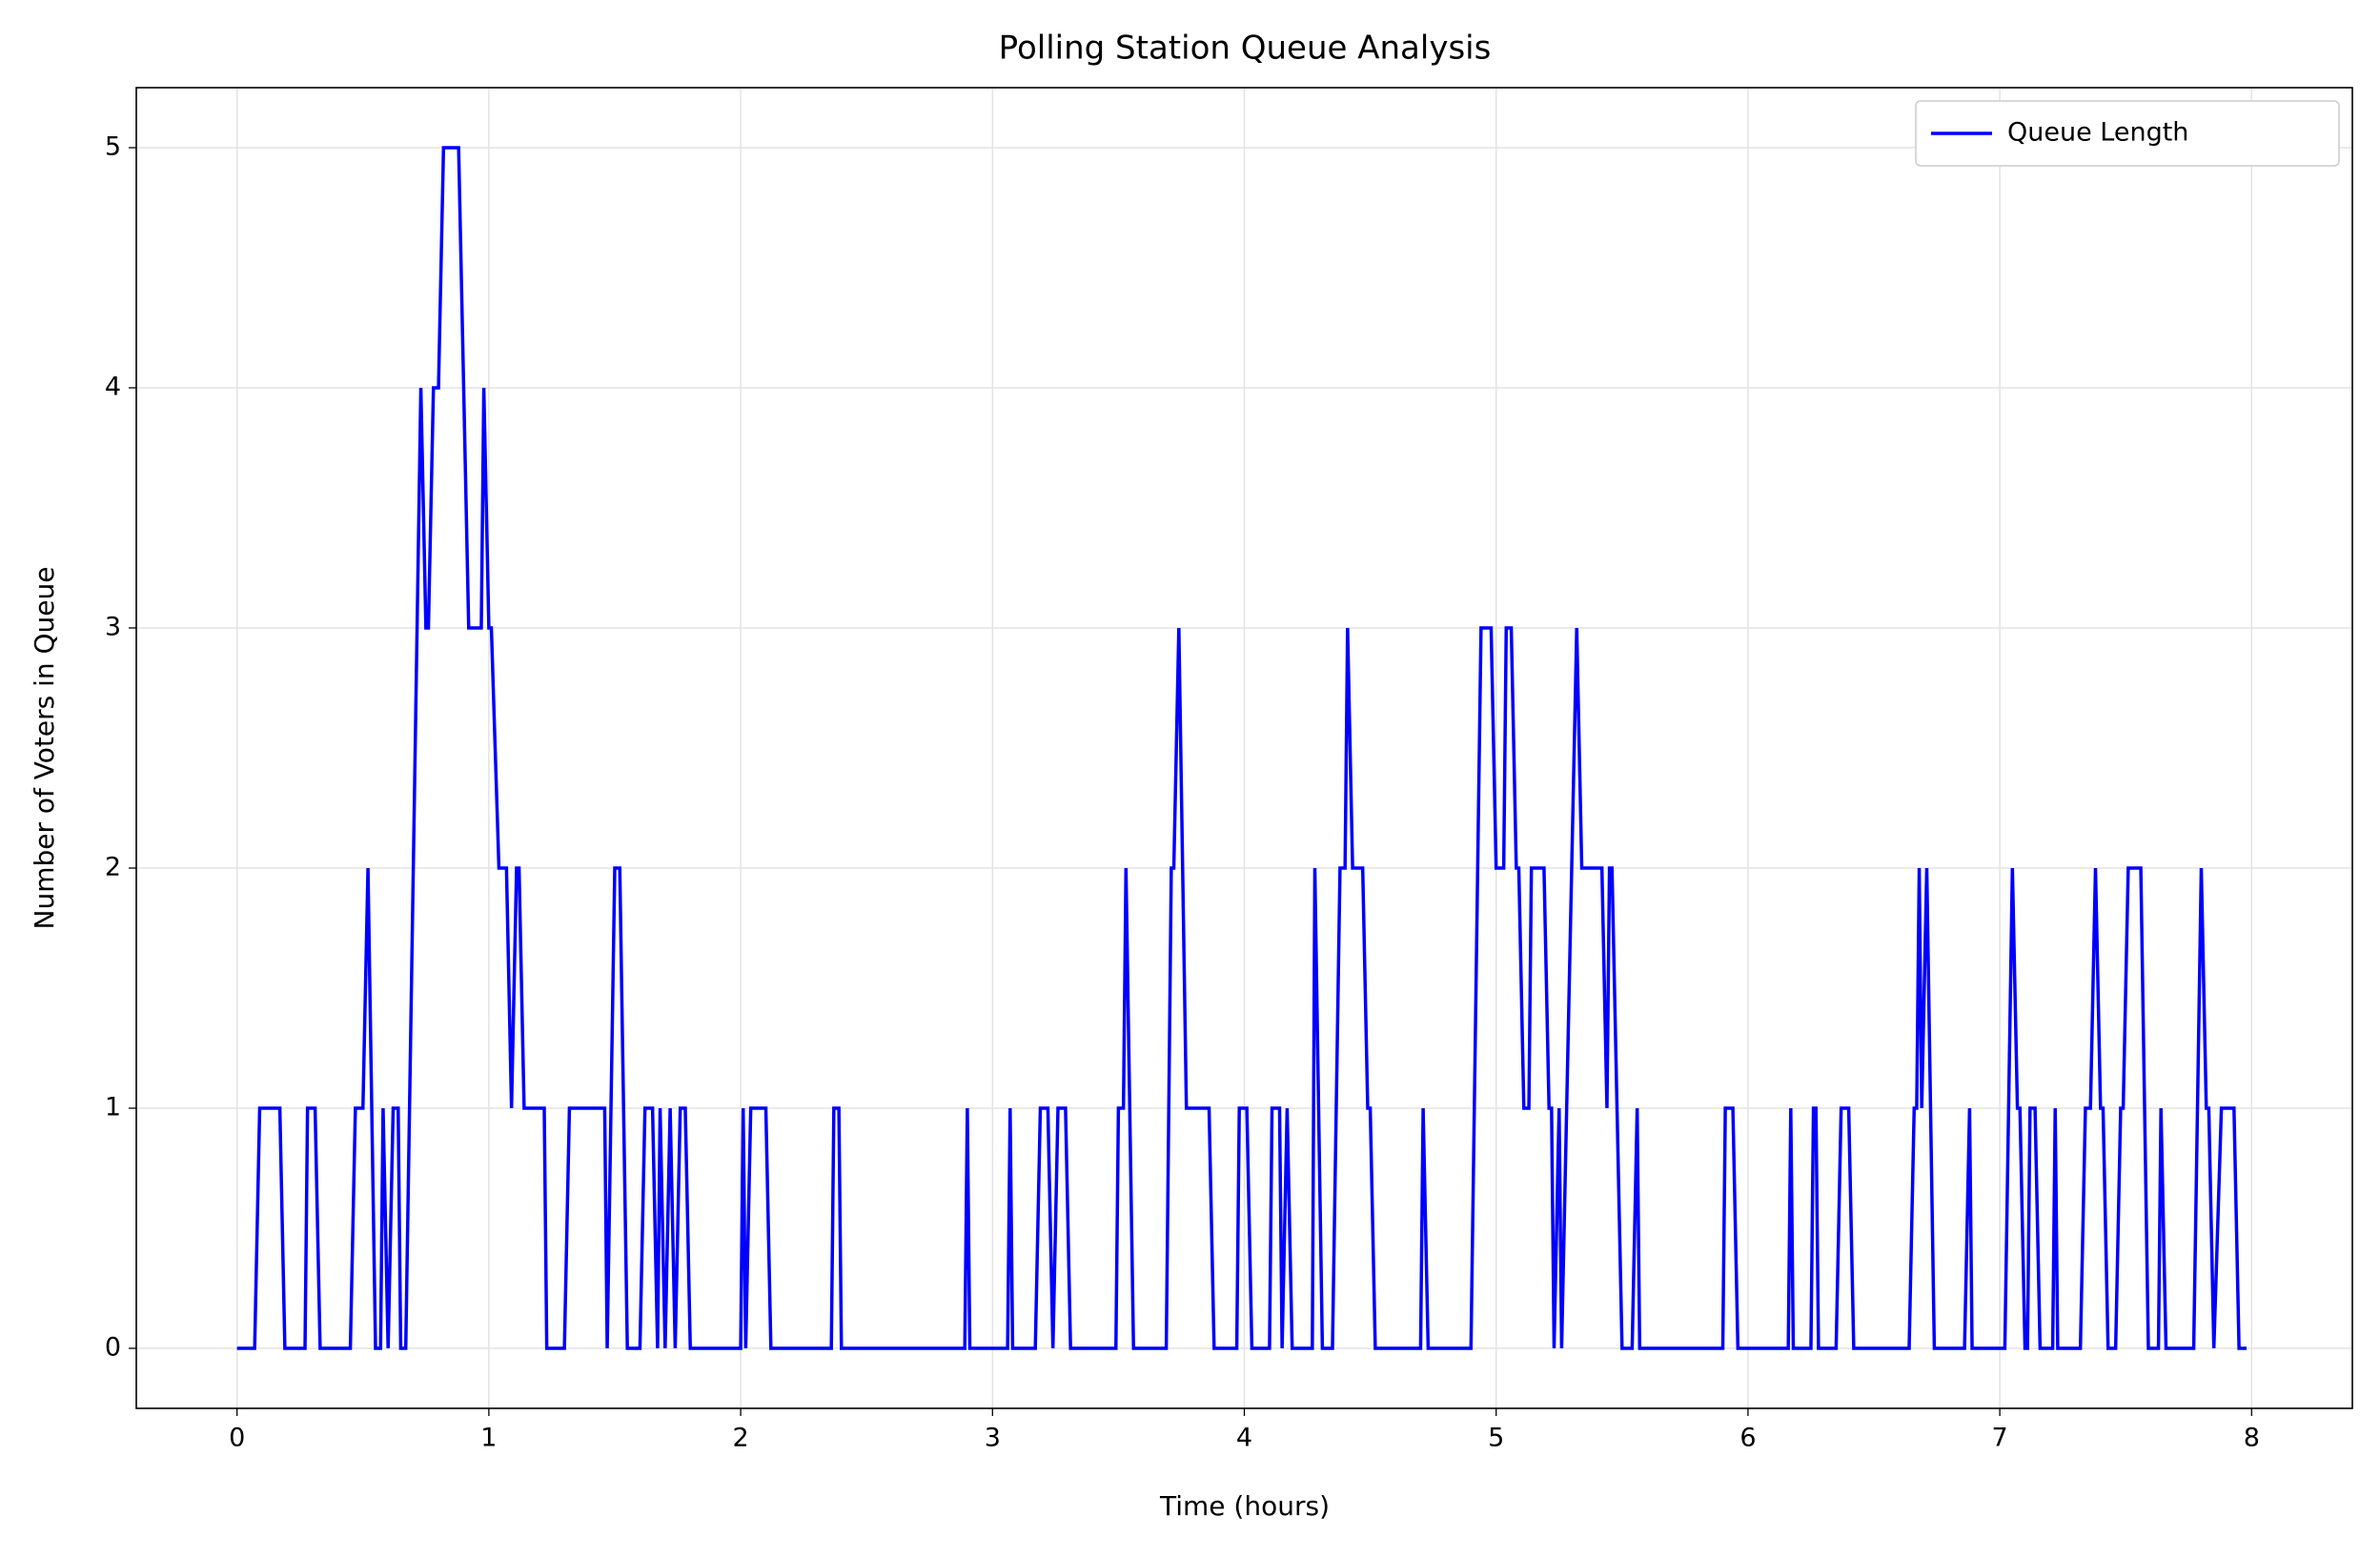 The height and width of the screenshot is (1557, 2380). Describe the element at coordinates (237, 1438) in the screenshot. I see `x-tick-label: 0` at that location.